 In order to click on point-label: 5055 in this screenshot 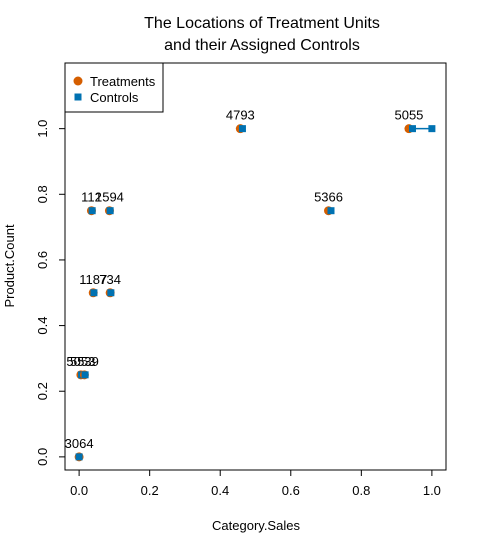, I will do `click(408, 115)`.